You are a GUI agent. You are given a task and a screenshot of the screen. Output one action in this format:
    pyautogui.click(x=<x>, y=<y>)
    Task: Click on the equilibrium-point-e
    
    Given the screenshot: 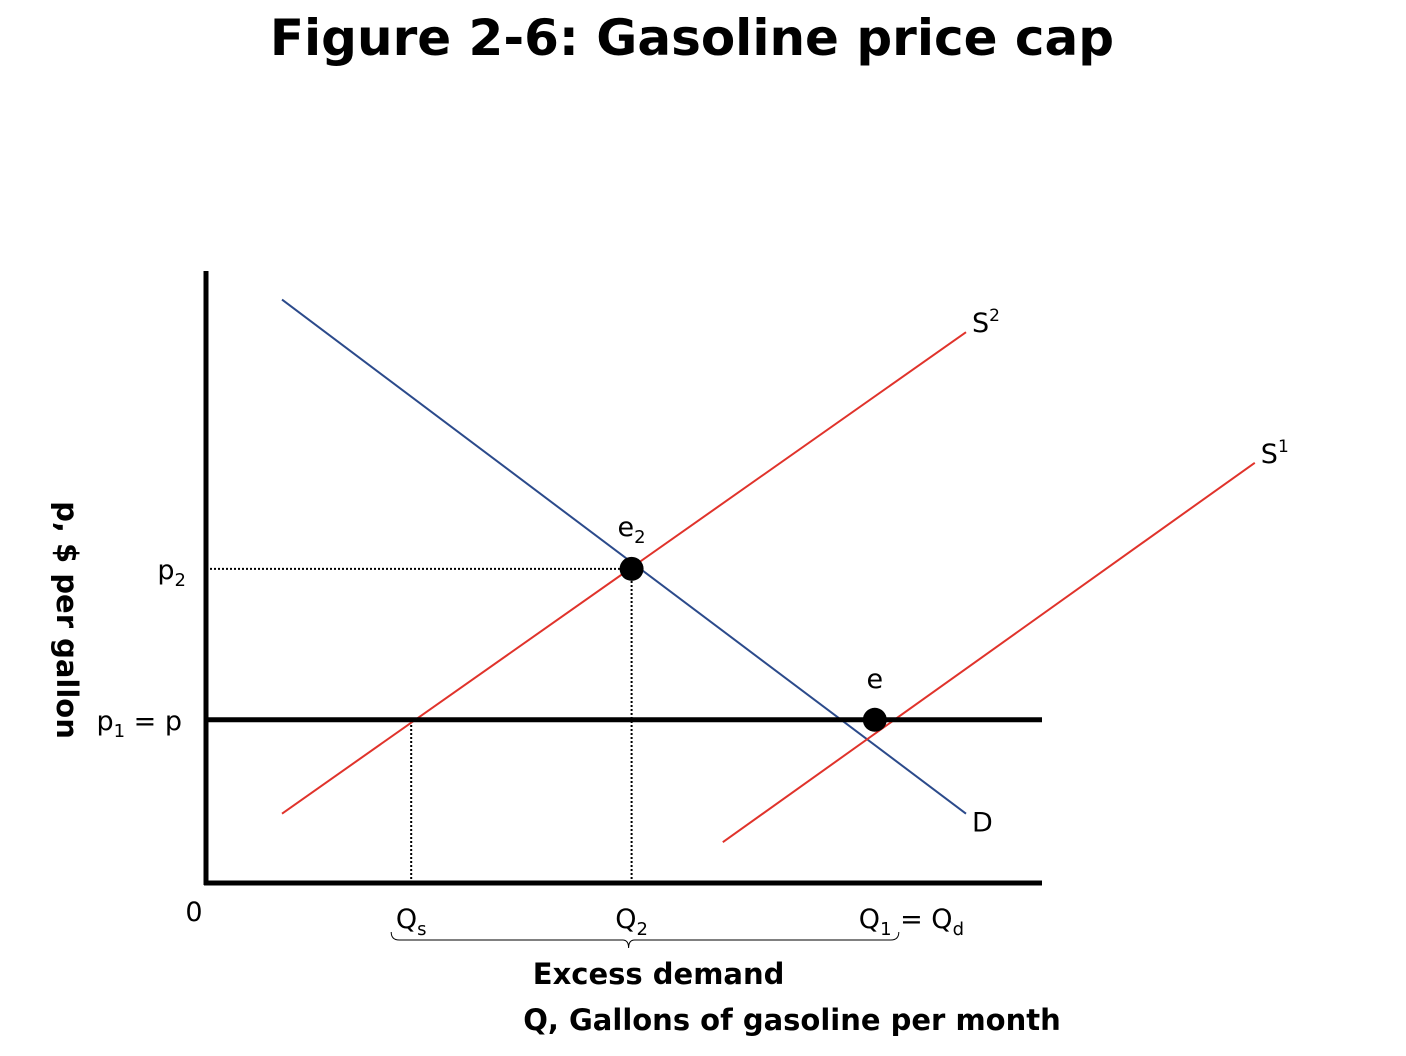 What is the action you would take?
    pyautogui.click(x=874, y=719)
    